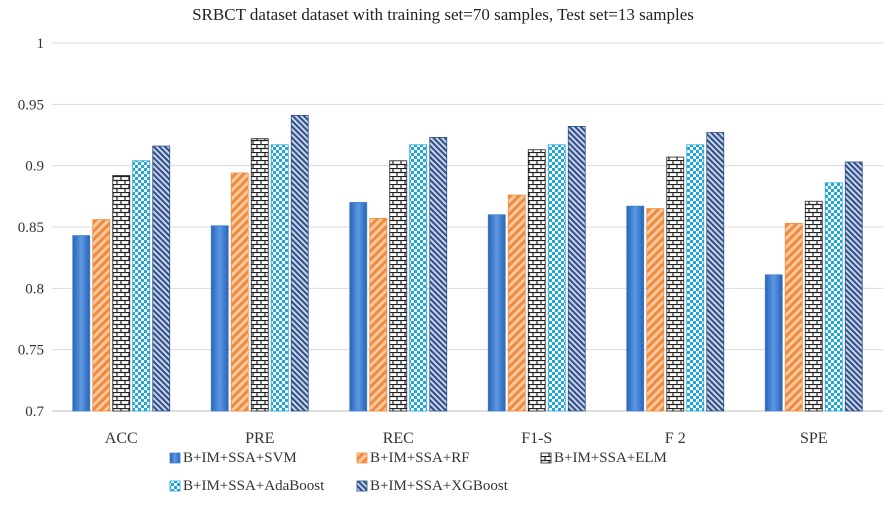 This screenshot has height=506, width=886. I want to click on legend-label: B+IM+SSA+AdaBoost, so click(254, 486).